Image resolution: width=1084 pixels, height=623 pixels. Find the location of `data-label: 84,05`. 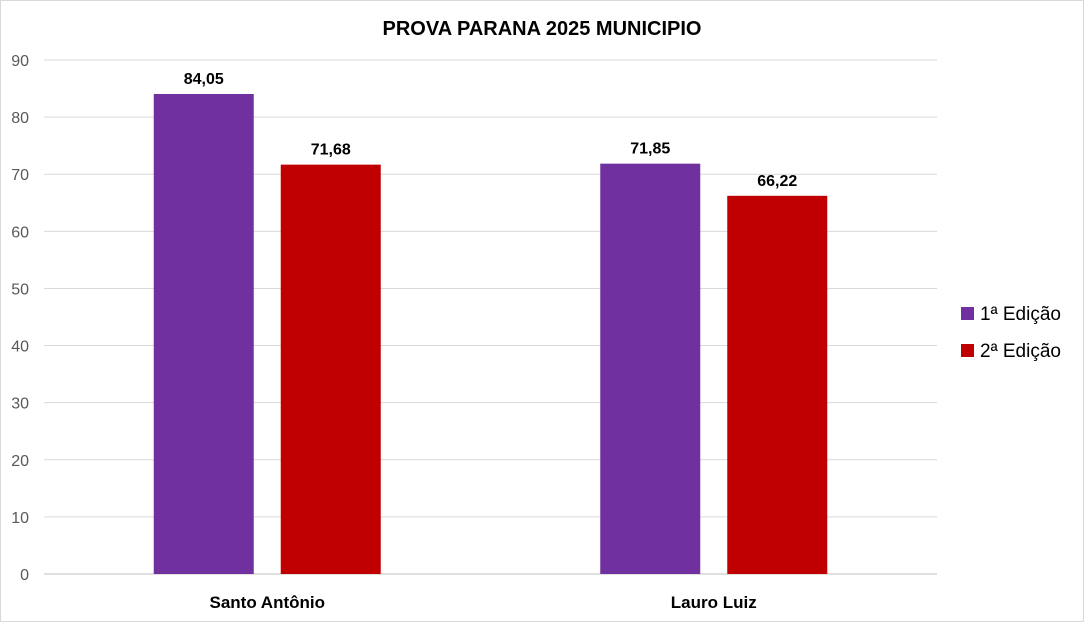

data-label: 84,05 is located at coordinates (204, 79).